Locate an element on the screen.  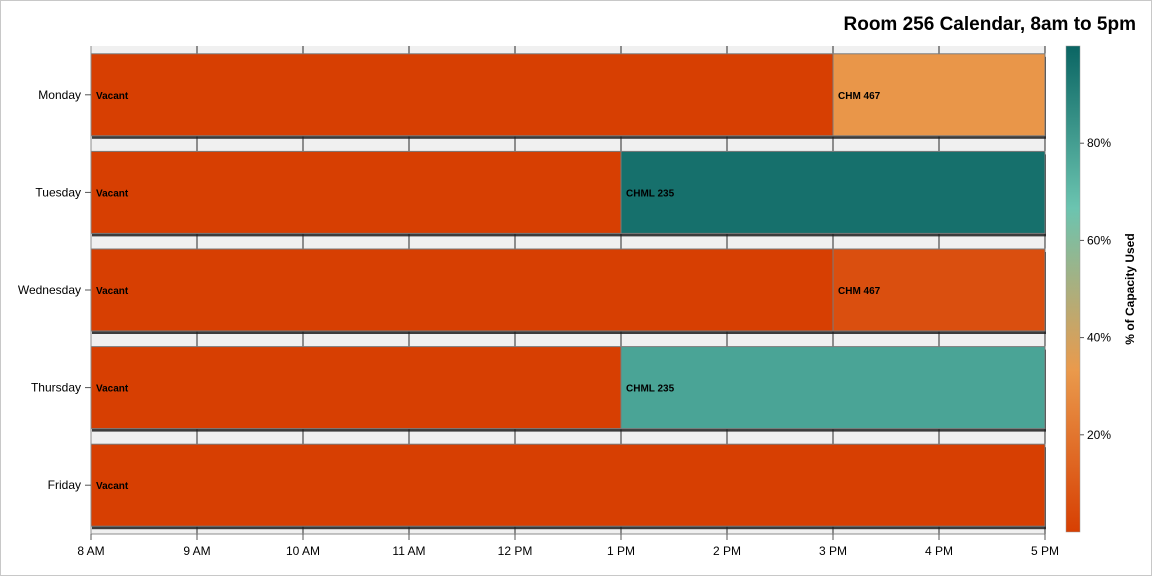
x-tick-label: 1 PM is located at coordinates (621, 551).